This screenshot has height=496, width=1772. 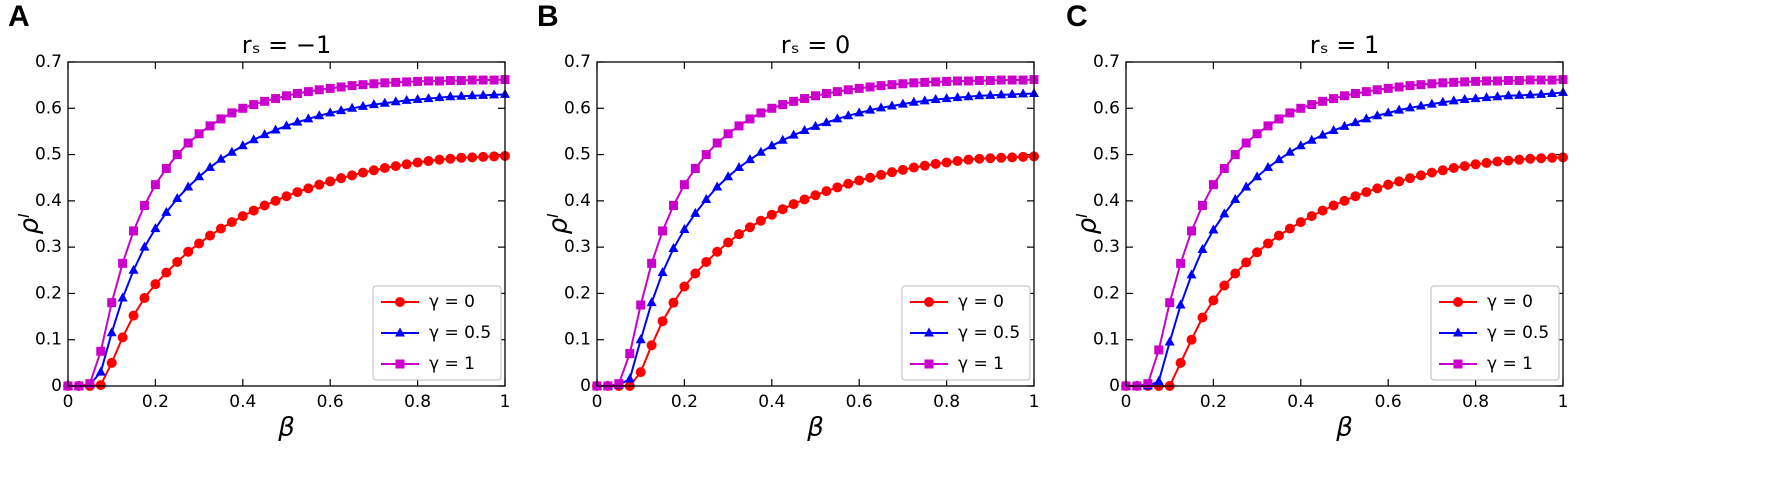 I want to click on x-tick-label: 0.4, so click(x=242, y=402).